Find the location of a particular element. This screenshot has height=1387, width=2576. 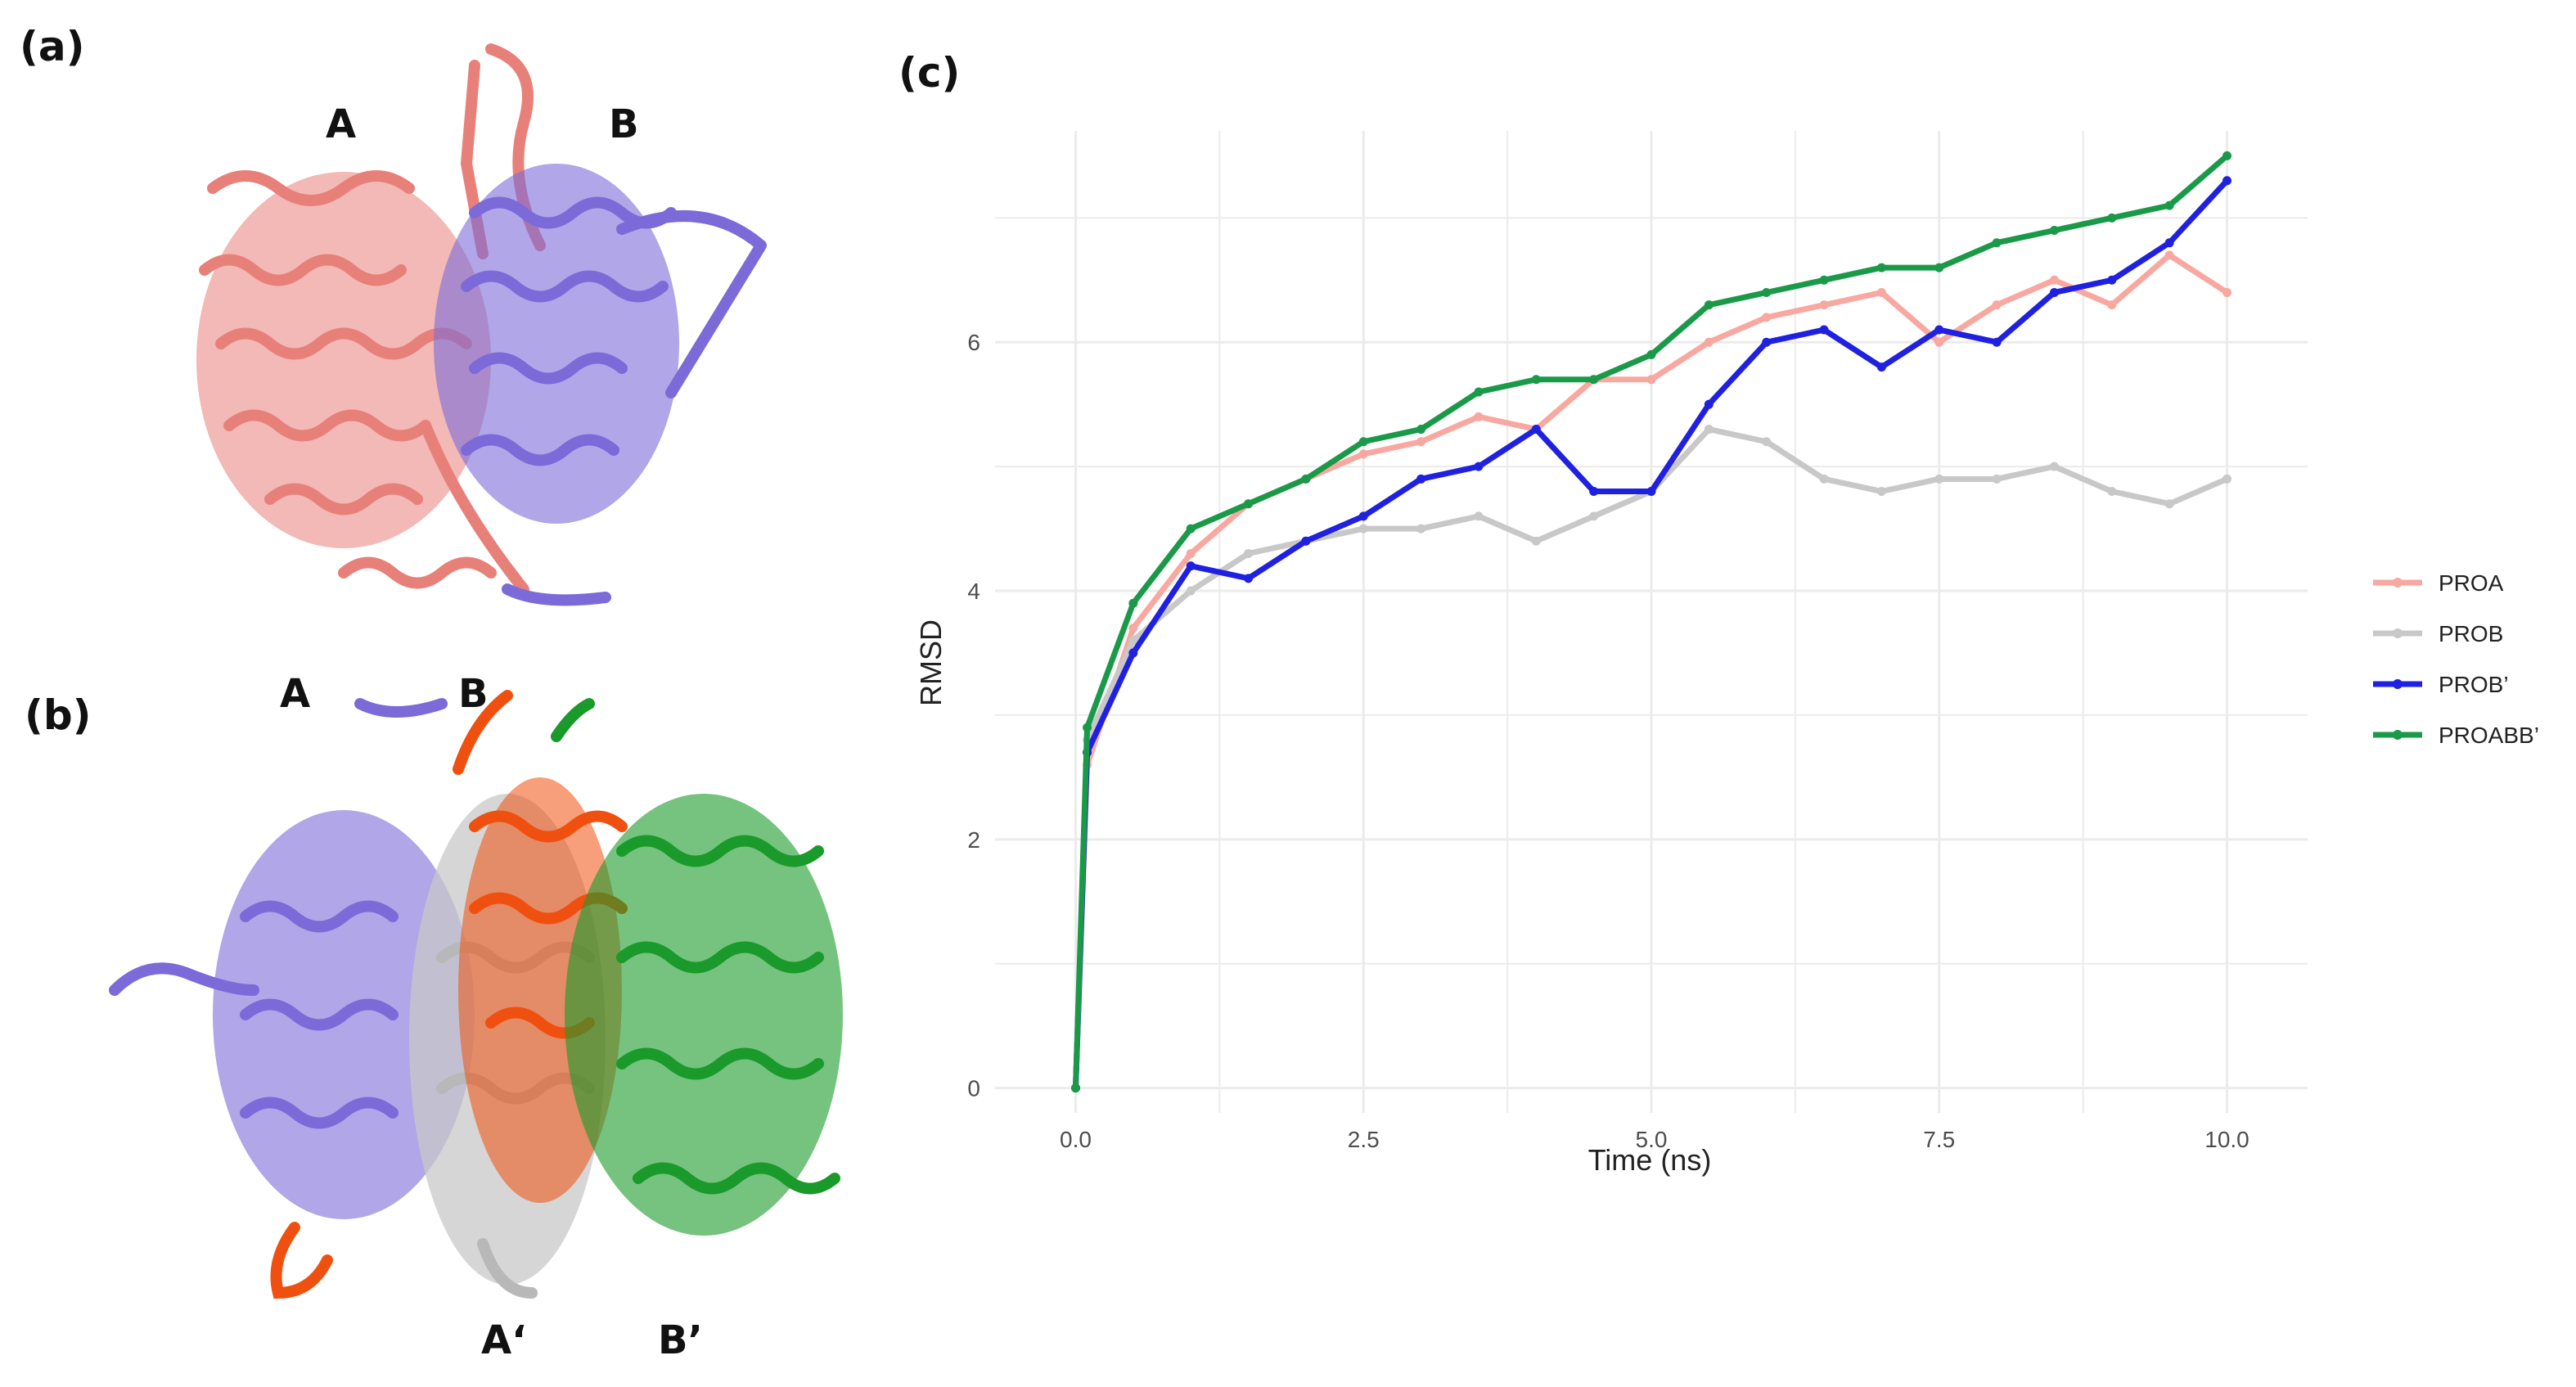

x-tick-label: 0.0 is located at coordinates (1076, 1139).